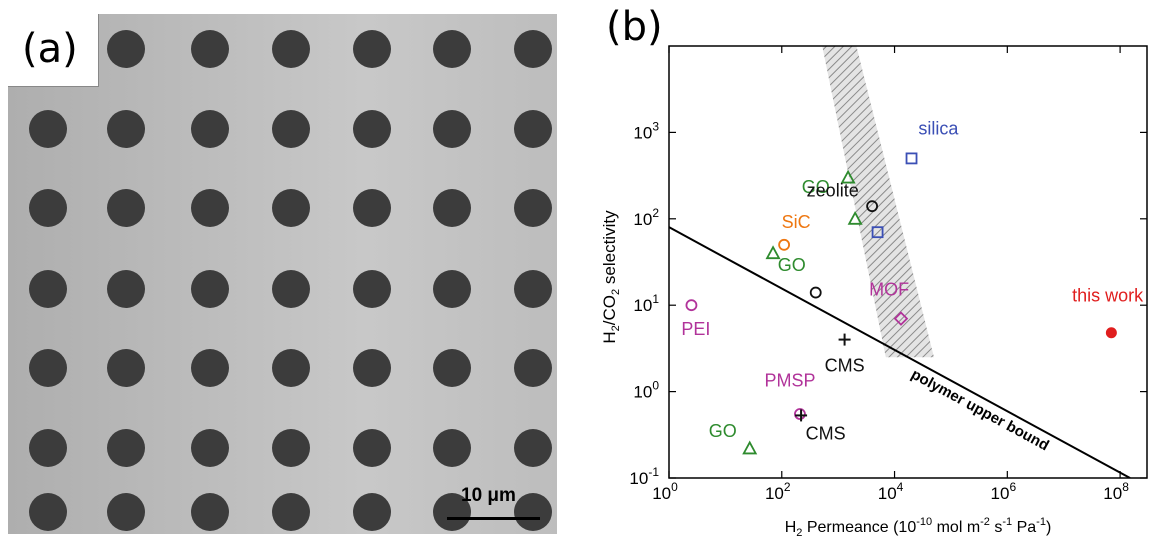  I want to click on label-zeolite: zeolite, so click(833, 191).